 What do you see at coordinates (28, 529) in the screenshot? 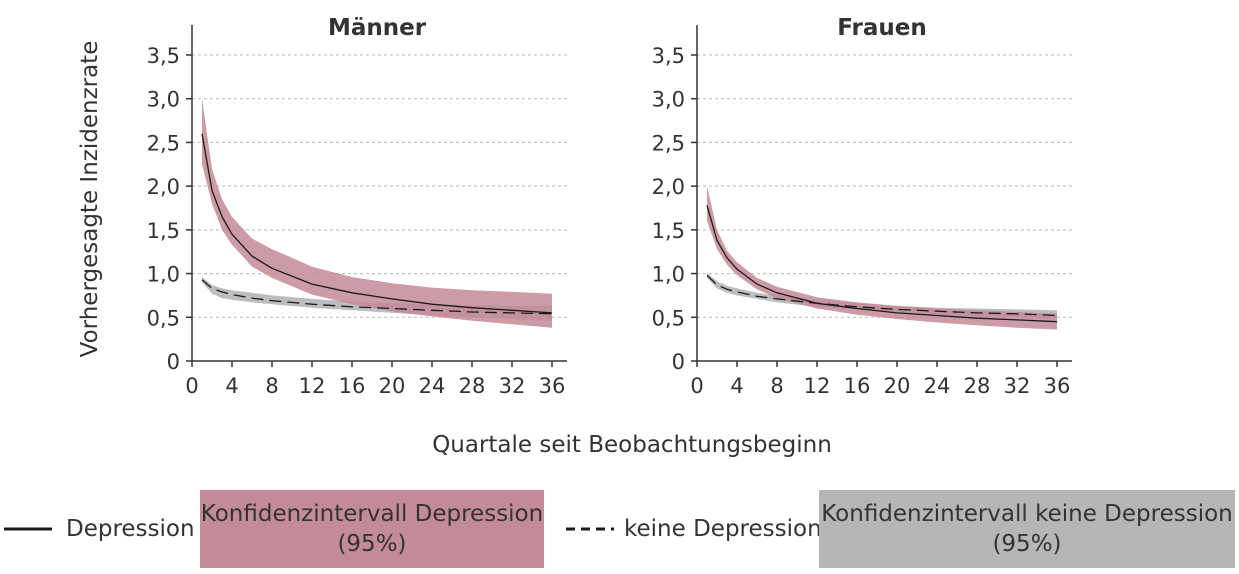
I see `solid-line-swatch` at bounding box center [28, 529].